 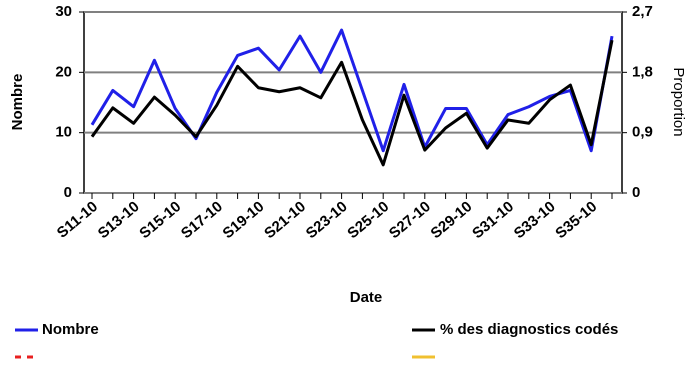 I want to click on x-tick-label: S15-10, so click(x=160, y=220).